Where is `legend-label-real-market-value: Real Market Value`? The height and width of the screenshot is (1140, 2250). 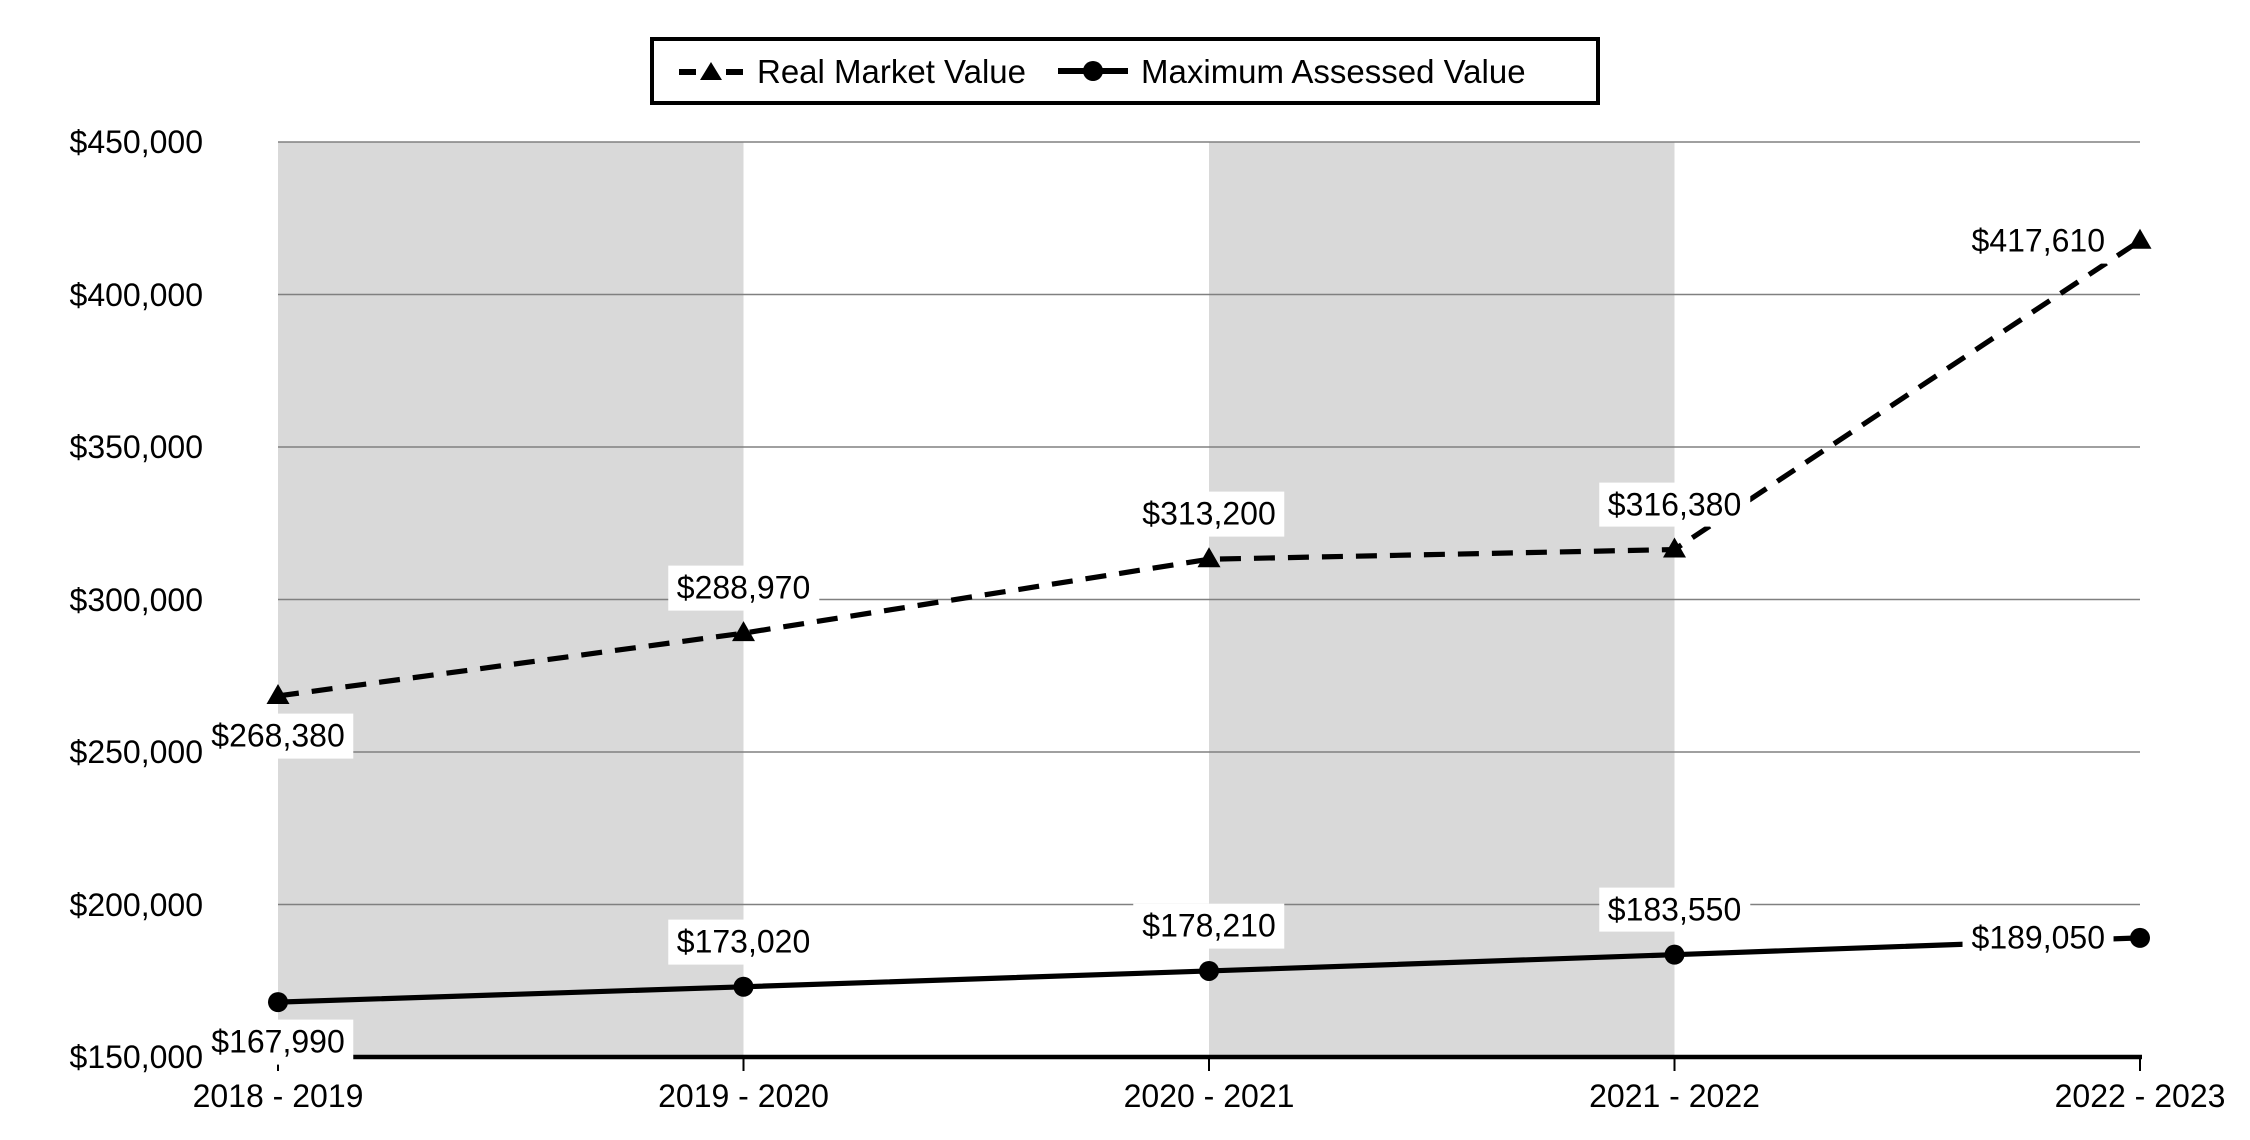 legend-label-real-market-value: Real Market Value is located at coordinates (892, 71).